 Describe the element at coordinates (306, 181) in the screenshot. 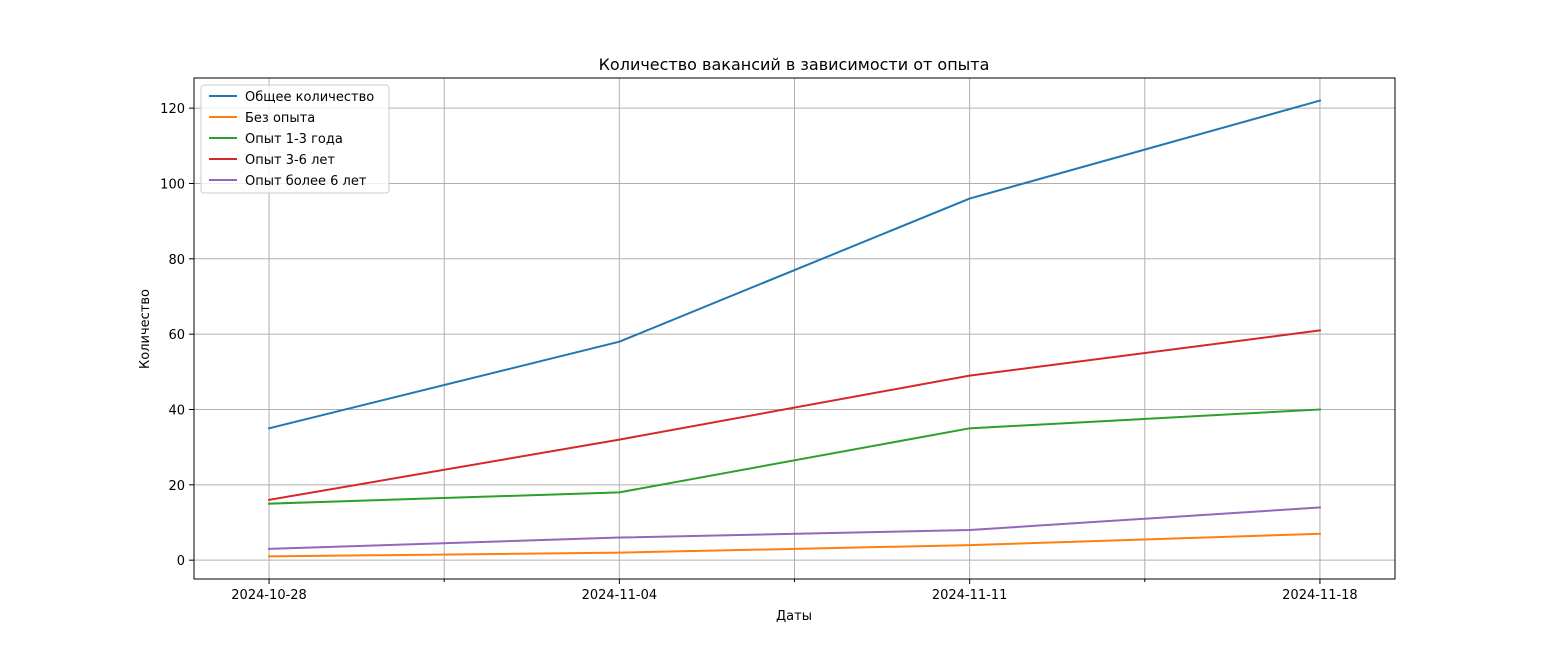

I see `legend-label: Опыт более 6 лет` at that location.